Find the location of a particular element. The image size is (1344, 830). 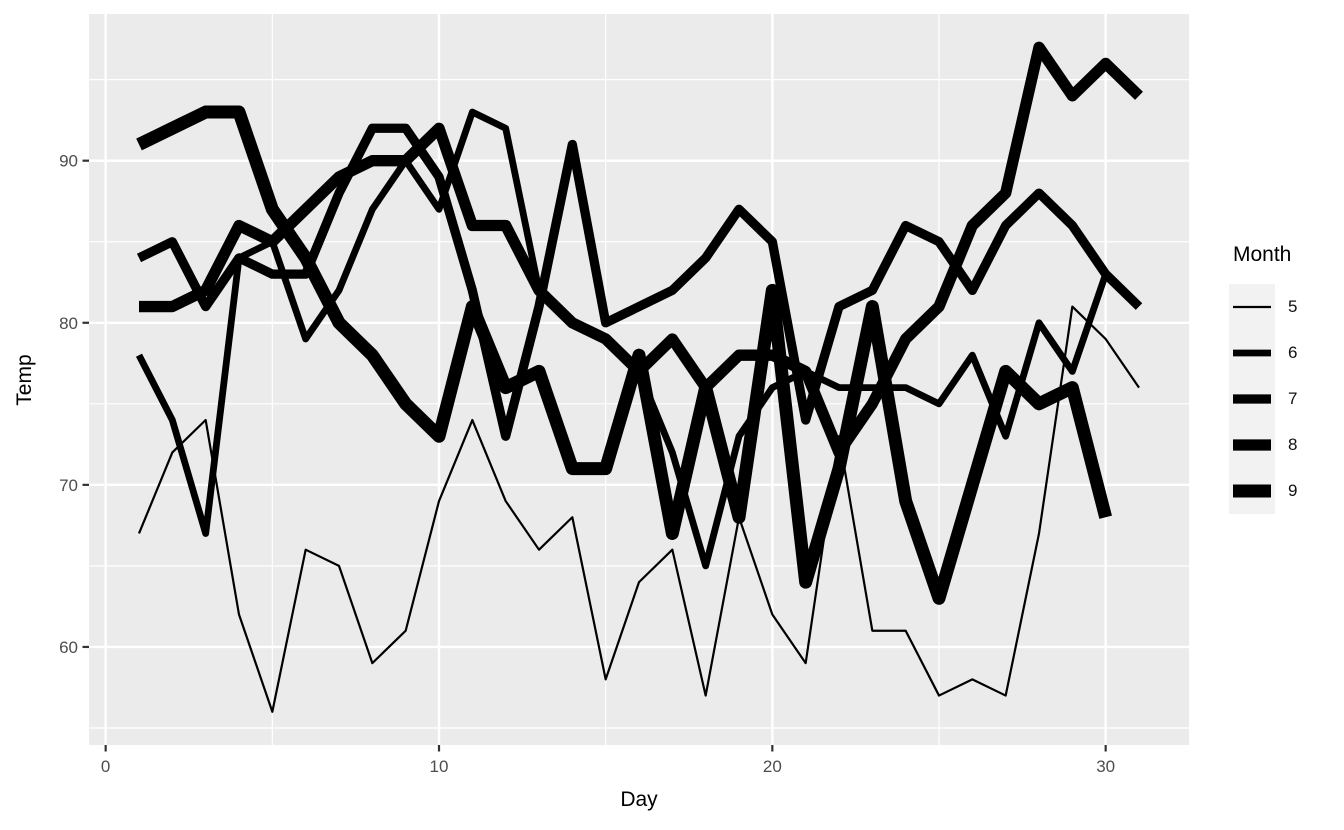

legend-label: 7 is located at coordinates (1293, 398).